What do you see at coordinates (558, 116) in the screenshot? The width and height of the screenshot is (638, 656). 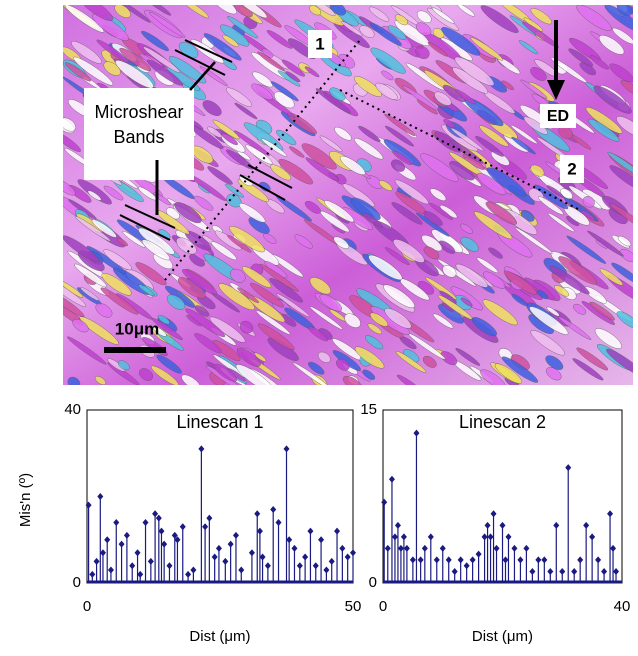 I see `label-box` at bounding box center [558, 116].